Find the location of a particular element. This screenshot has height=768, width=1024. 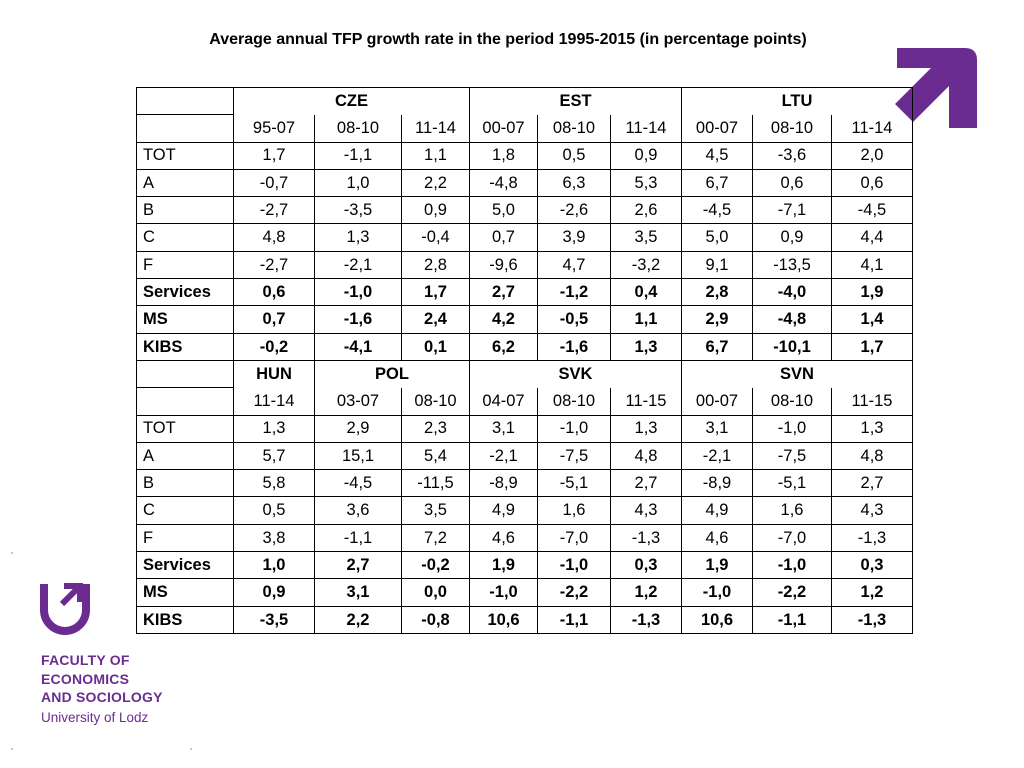

period-header: 04-07 is located at coordinates (503, 401).